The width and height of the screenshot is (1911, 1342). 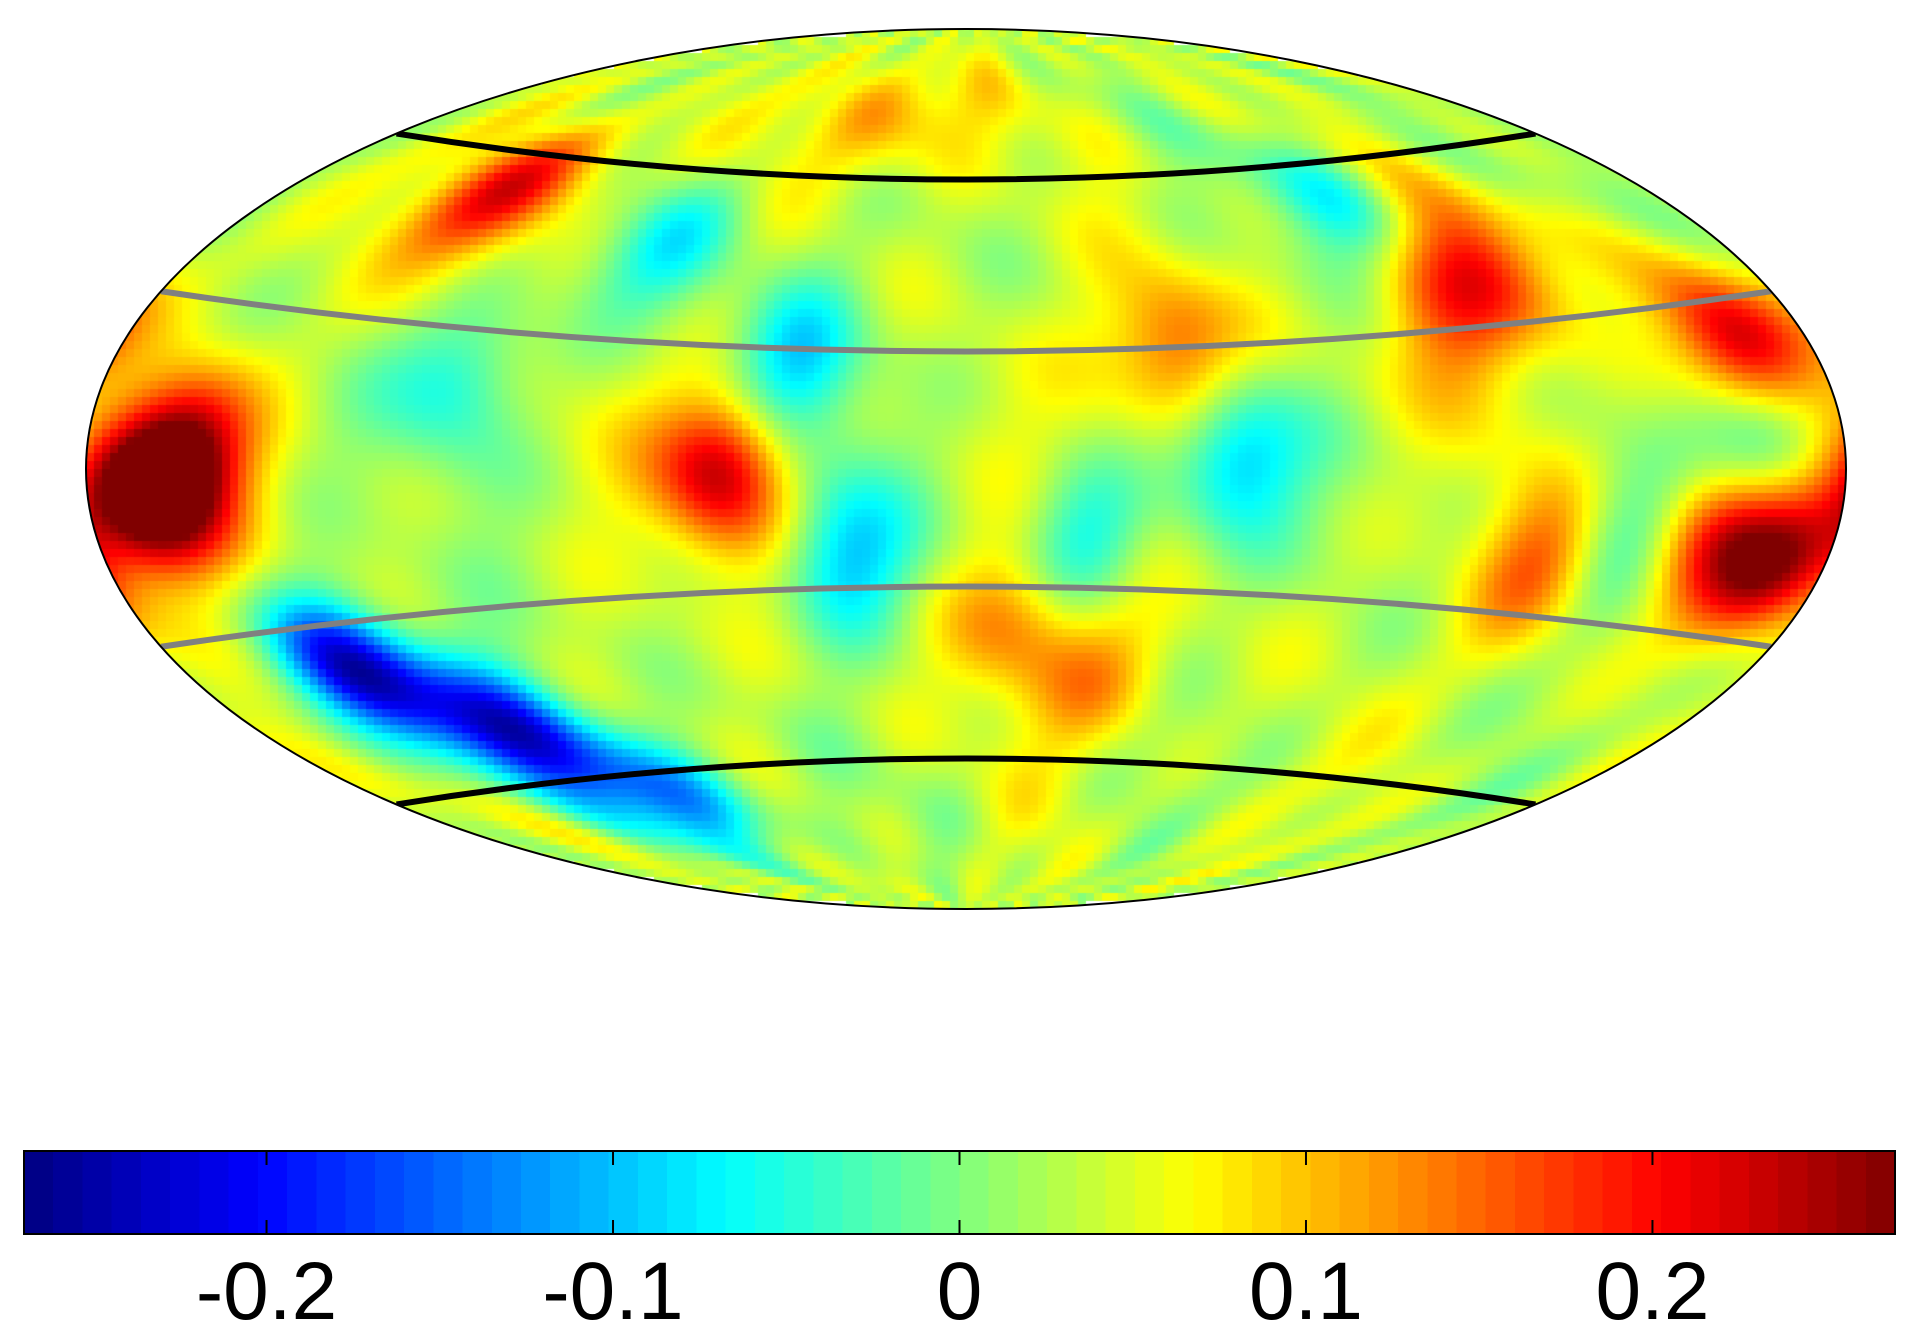 I want to click on colorbar-tick-label: 0.1, so click(x=1306, y=1291).